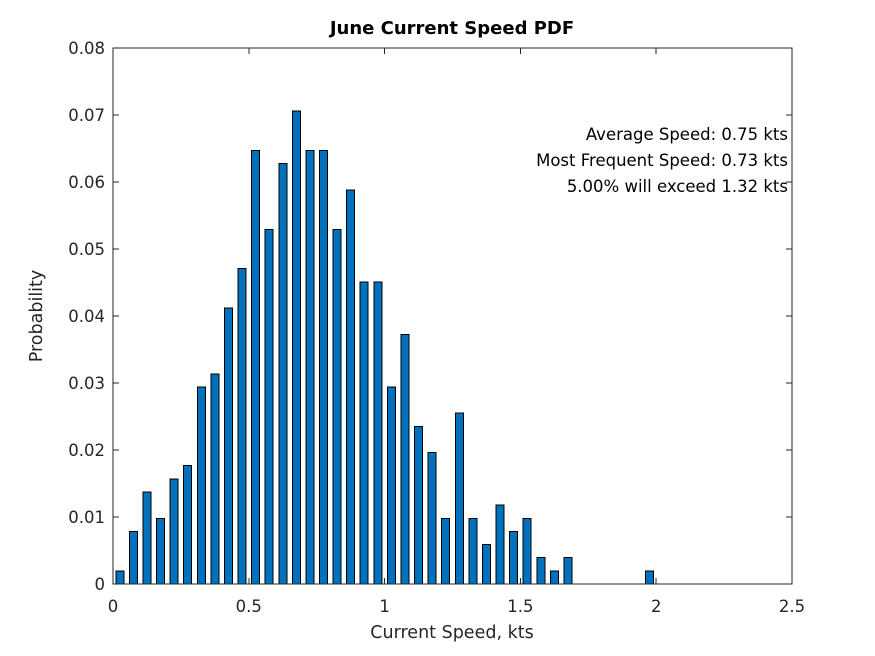 The height and width of the screenshot is (656, 875). I want to click on annotation-most-frequent-speed: Most Frequent Speed: 0.73 kts, so click(662, 160).